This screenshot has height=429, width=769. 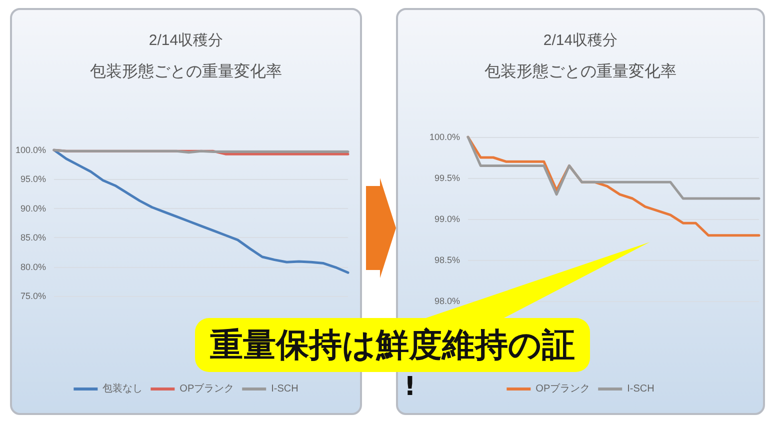 I want to click on y-tick-label: 80.0%, so click(x=33, y=267).